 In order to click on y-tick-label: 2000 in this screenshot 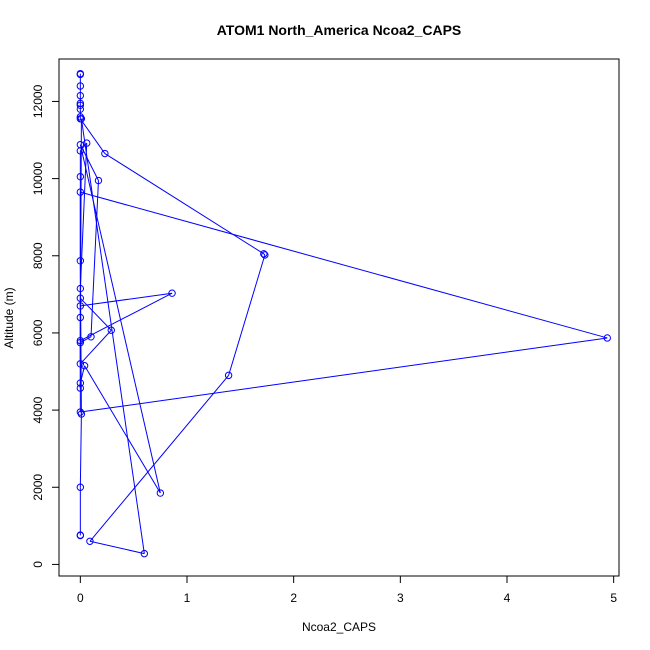, I will do `click(38, 487)`.